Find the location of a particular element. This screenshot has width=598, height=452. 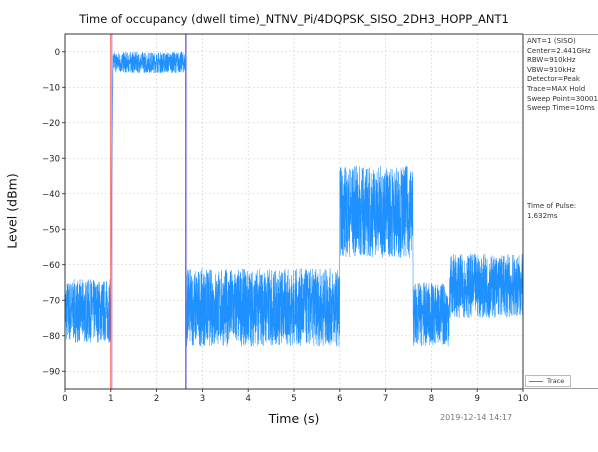

y-tick-label: −80 is located at coordinates (51, 337).